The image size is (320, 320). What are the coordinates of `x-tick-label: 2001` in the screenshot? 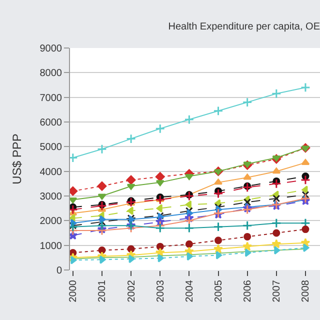 It's located at (102, 291).